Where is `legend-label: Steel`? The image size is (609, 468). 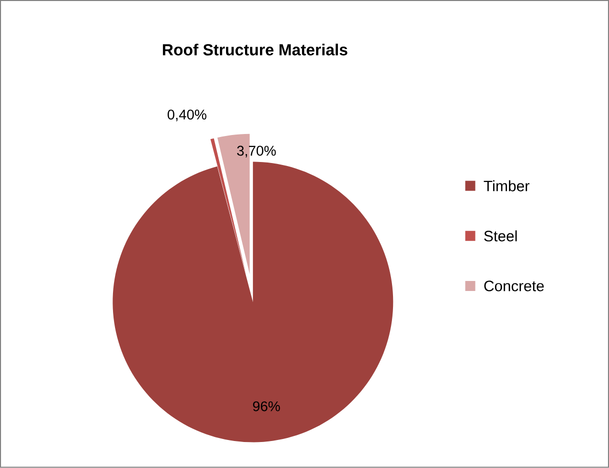 legend-label: Steel is located at coordinates (500, 236).